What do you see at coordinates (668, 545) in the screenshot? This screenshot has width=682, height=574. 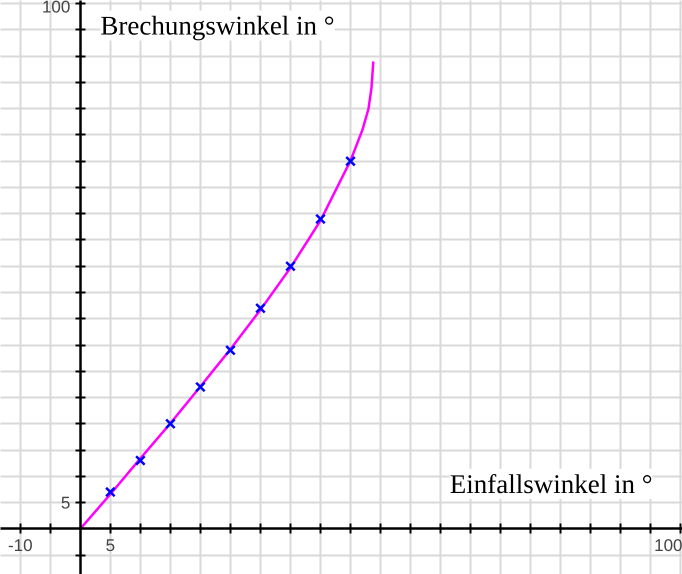 I see `x-tick-label: 100` at bounding box center [668, 545].